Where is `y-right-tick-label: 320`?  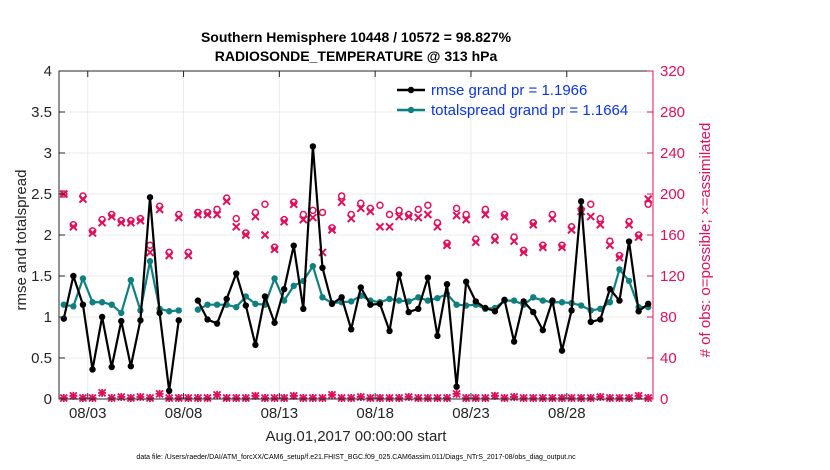 y-right-tick-label: 320 is located at coordinates (672, 71).